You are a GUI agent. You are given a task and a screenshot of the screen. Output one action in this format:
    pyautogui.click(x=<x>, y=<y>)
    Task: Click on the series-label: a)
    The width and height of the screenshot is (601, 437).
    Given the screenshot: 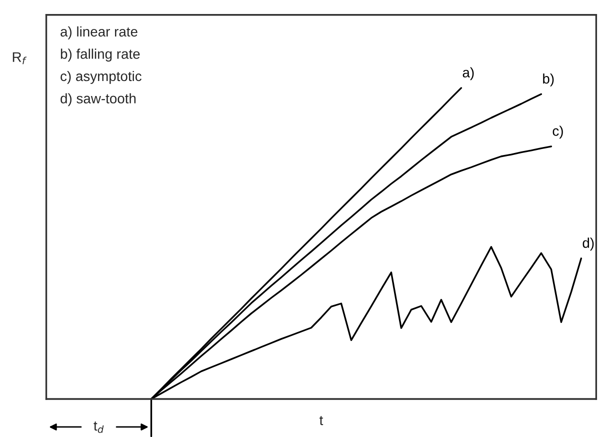 What is the action you would take?
    pyautogui.click(x=468, y=73)
    